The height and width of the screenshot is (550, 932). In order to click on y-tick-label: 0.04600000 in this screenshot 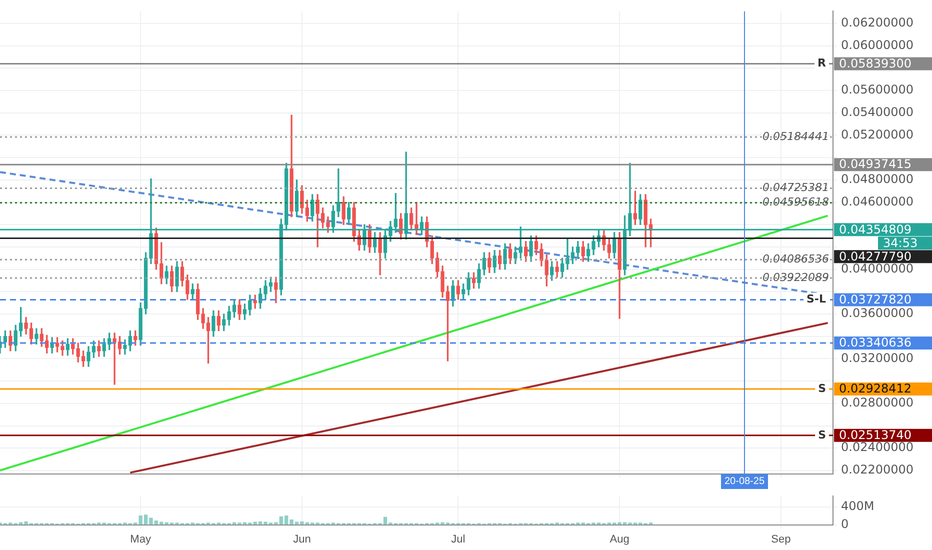, I will do `click(877, 201)`.